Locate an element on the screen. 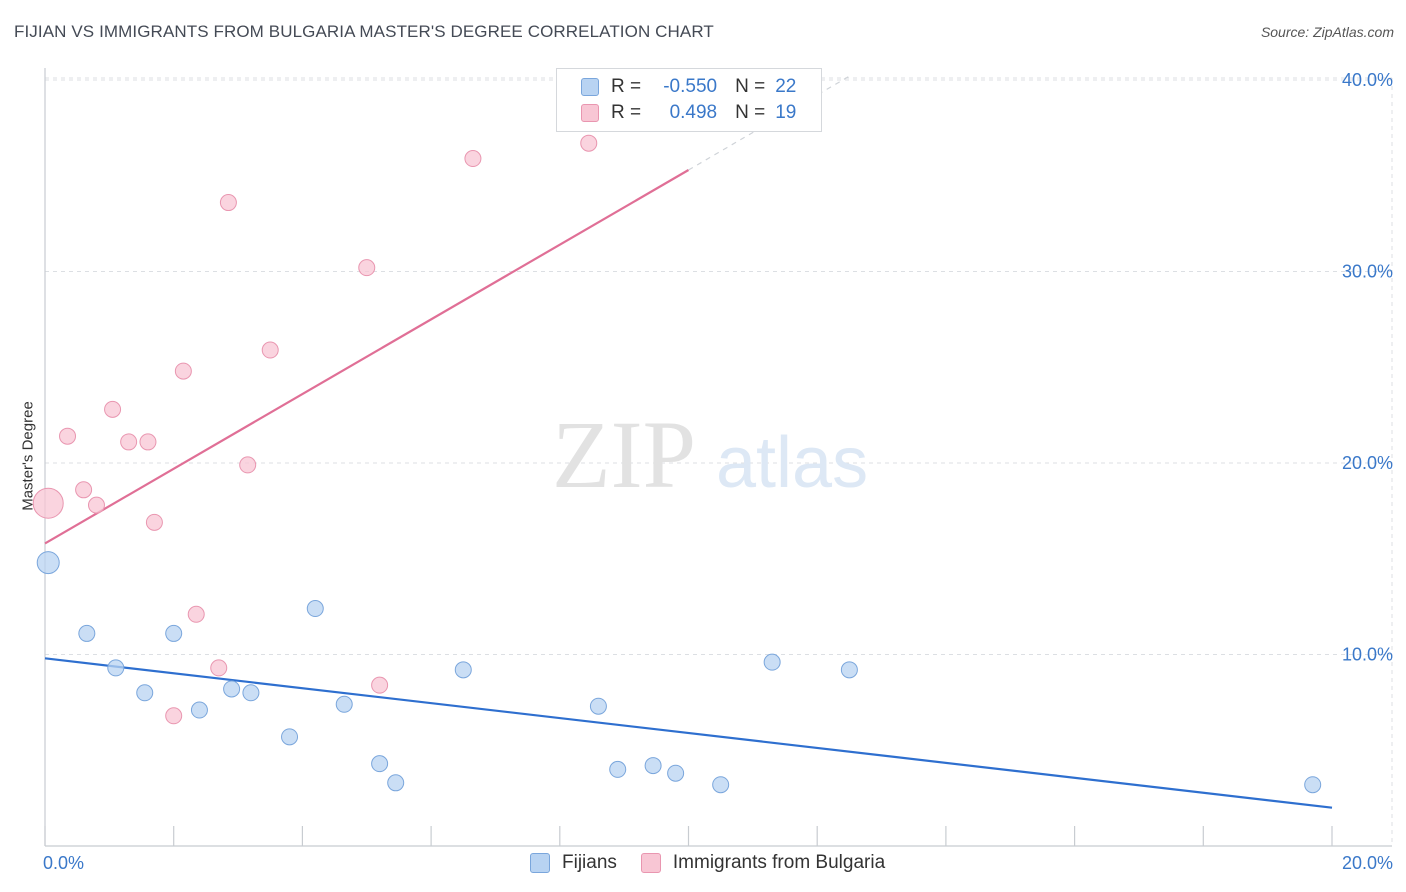 The height and width of the screenshot is (892, 1406). watermark: ZIP atlas is located at coordinates (710, 454).